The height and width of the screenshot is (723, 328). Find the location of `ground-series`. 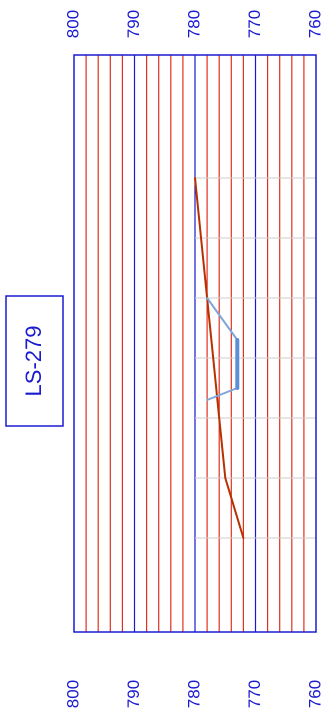

ground-series is located at coordinates (219, 358).